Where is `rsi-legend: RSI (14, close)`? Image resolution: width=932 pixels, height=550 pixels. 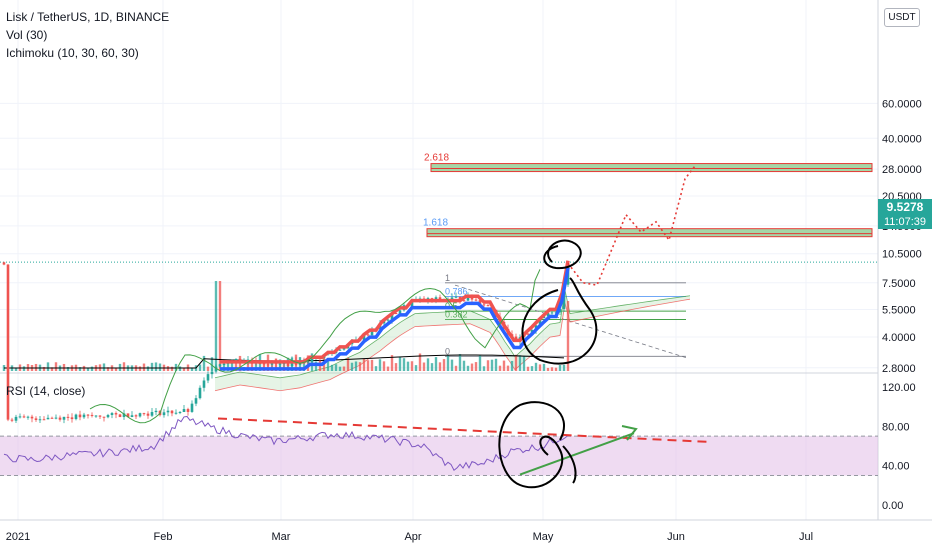 rsi-legend: RSI (14, close) is located at coordinates (46, 391).